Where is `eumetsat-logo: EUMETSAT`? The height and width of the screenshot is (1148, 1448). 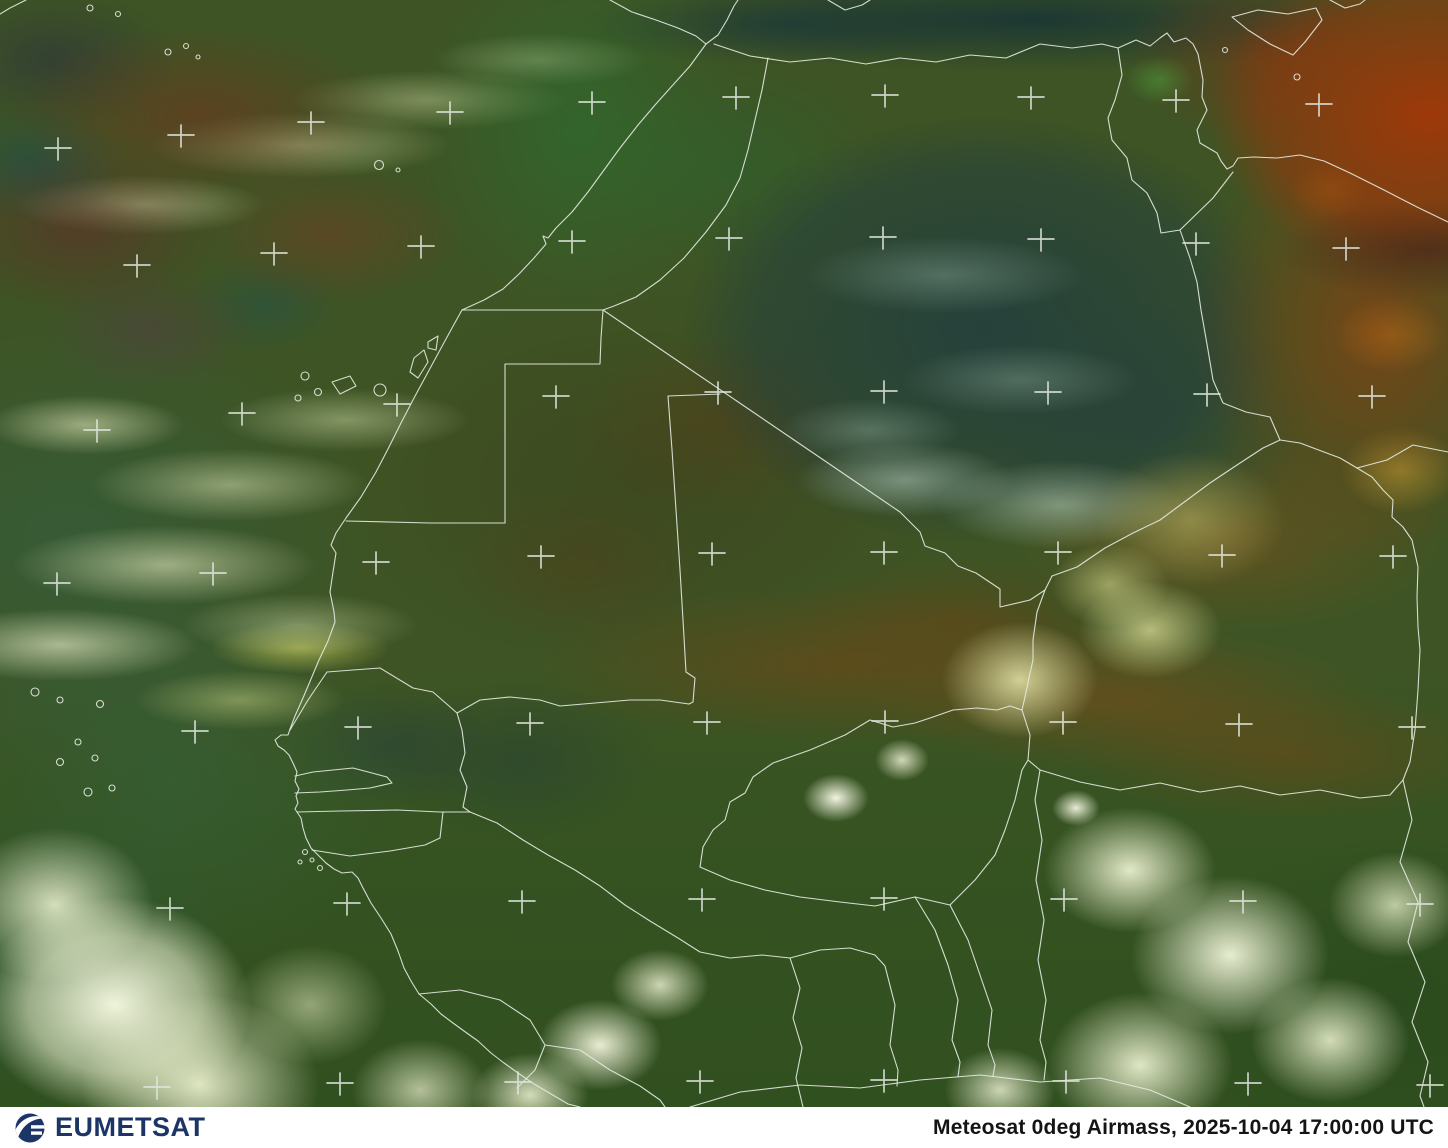
eumetsat-logo: EUMETSAT is located at coordinates (110, 1128).